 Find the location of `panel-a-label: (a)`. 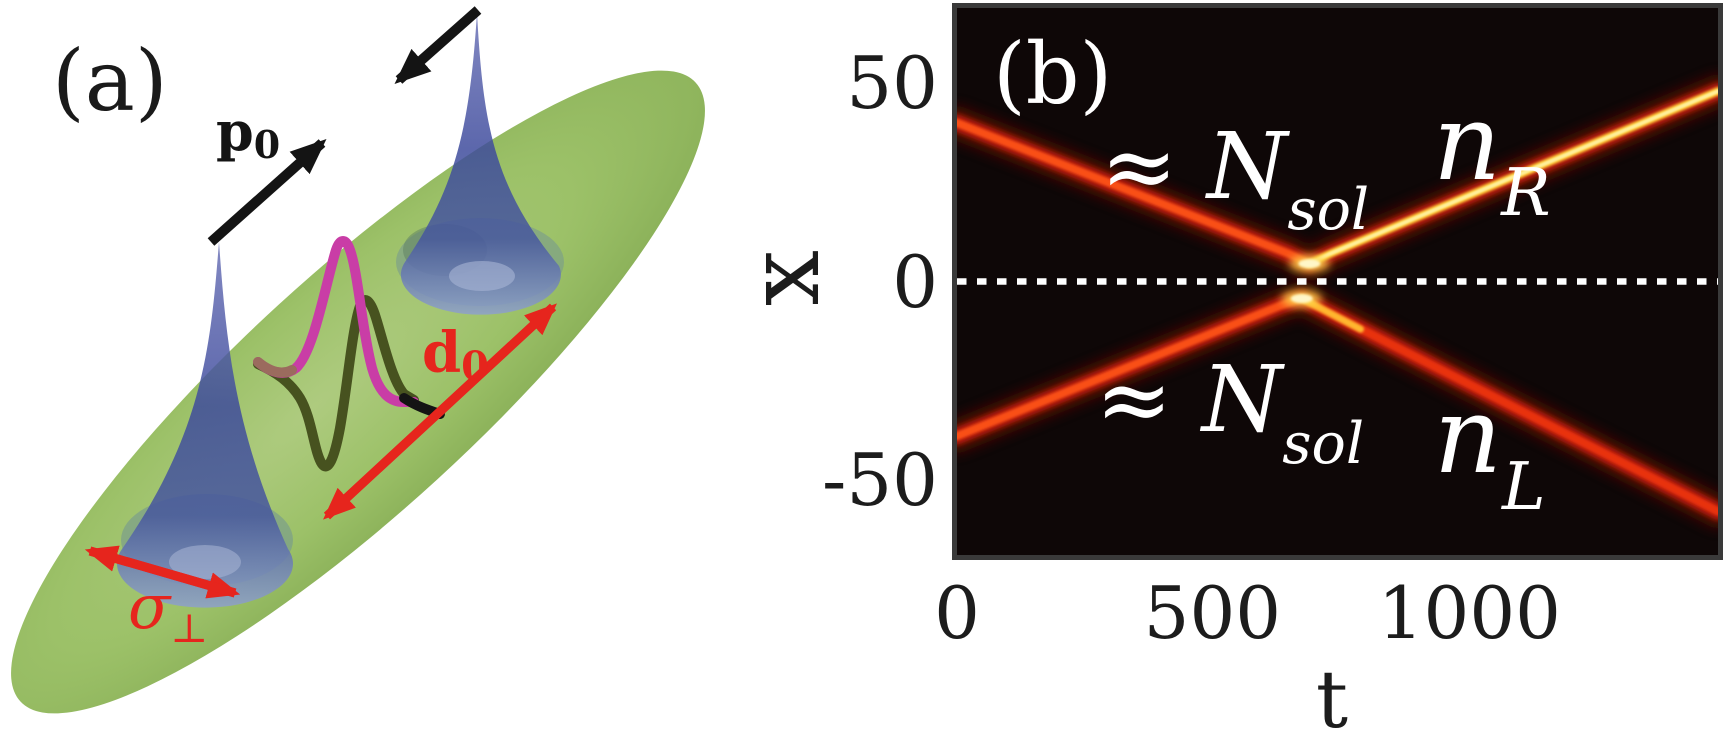

panel-a-label: (a) is located at coordinates (110, 81).